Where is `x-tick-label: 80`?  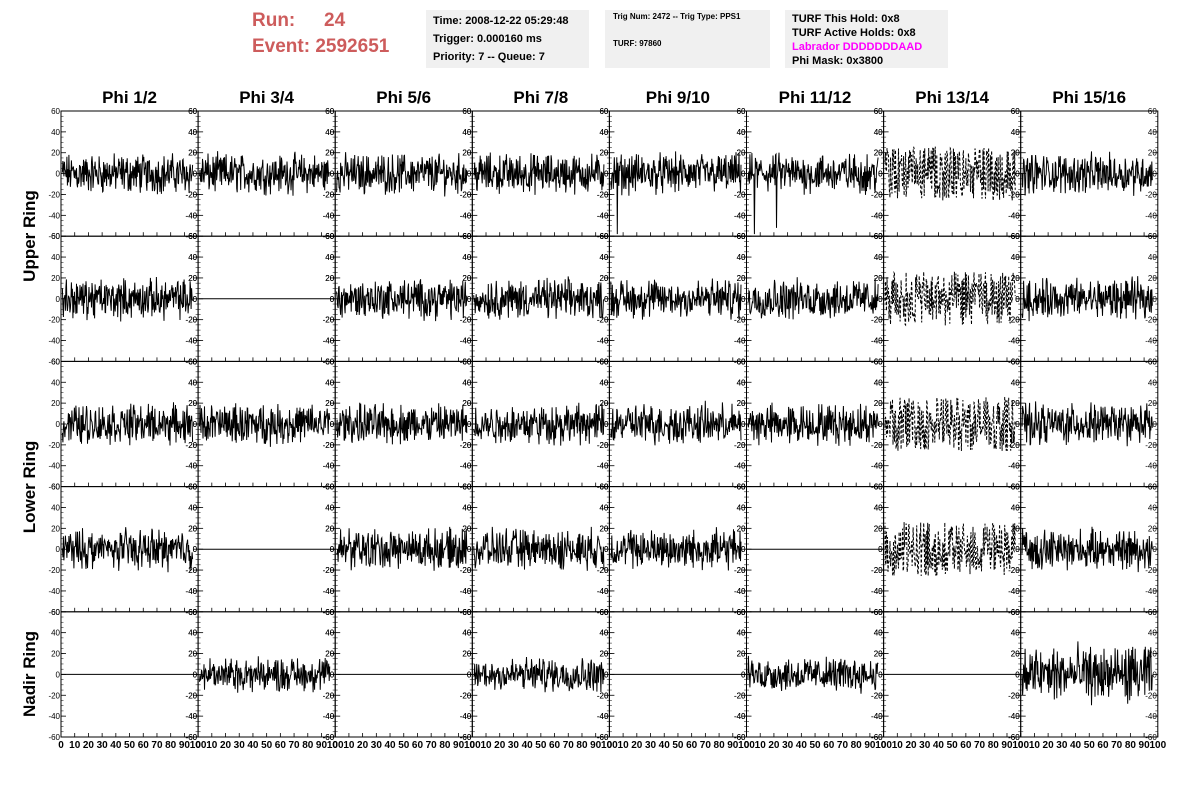
x-tick-label: 80 is located at coordinates (857, 745).